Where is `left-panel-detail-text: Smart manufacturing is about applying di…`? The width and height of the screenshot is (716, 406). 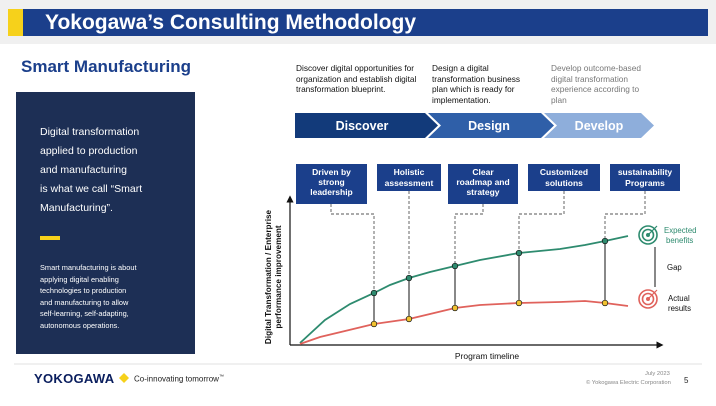 left-panel-detail-text: Smart manufacturing is about applying di… is located at coordinates (114, 296).